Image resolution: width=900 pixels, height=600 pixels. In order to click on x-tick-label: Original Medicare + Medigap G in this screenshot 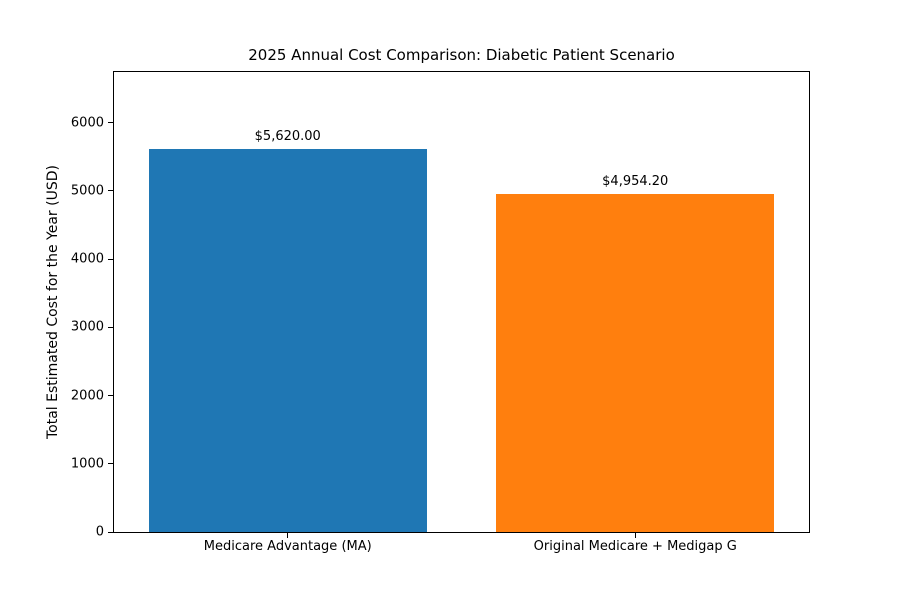, I will do `click(635, 546)`.